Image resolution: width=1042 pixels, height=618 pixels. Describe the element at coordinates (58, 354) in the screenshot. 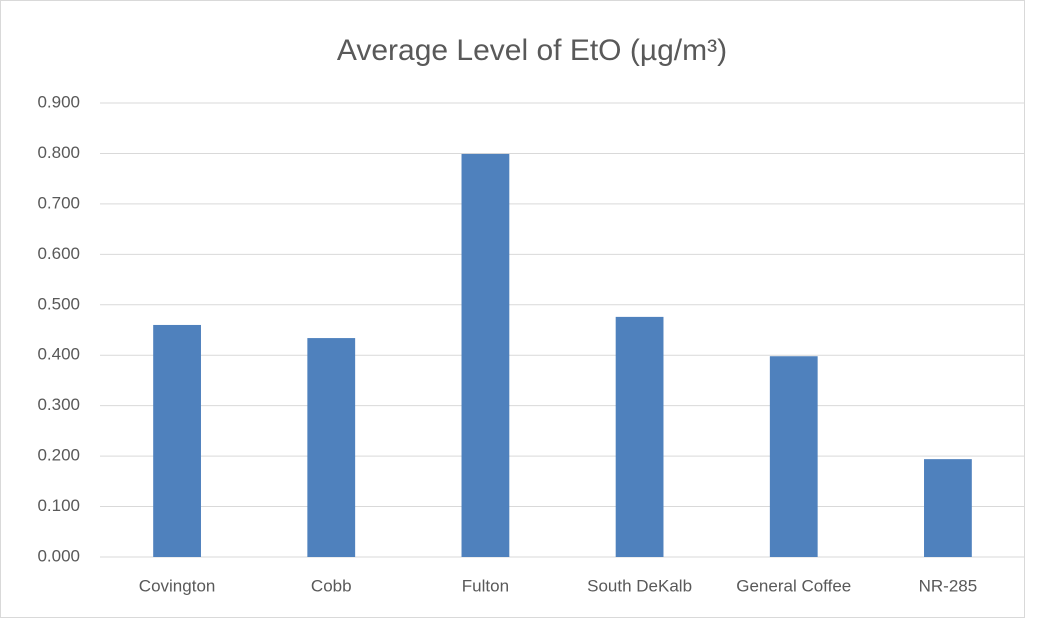

I see `y-tick-label: 0.400` at that location.